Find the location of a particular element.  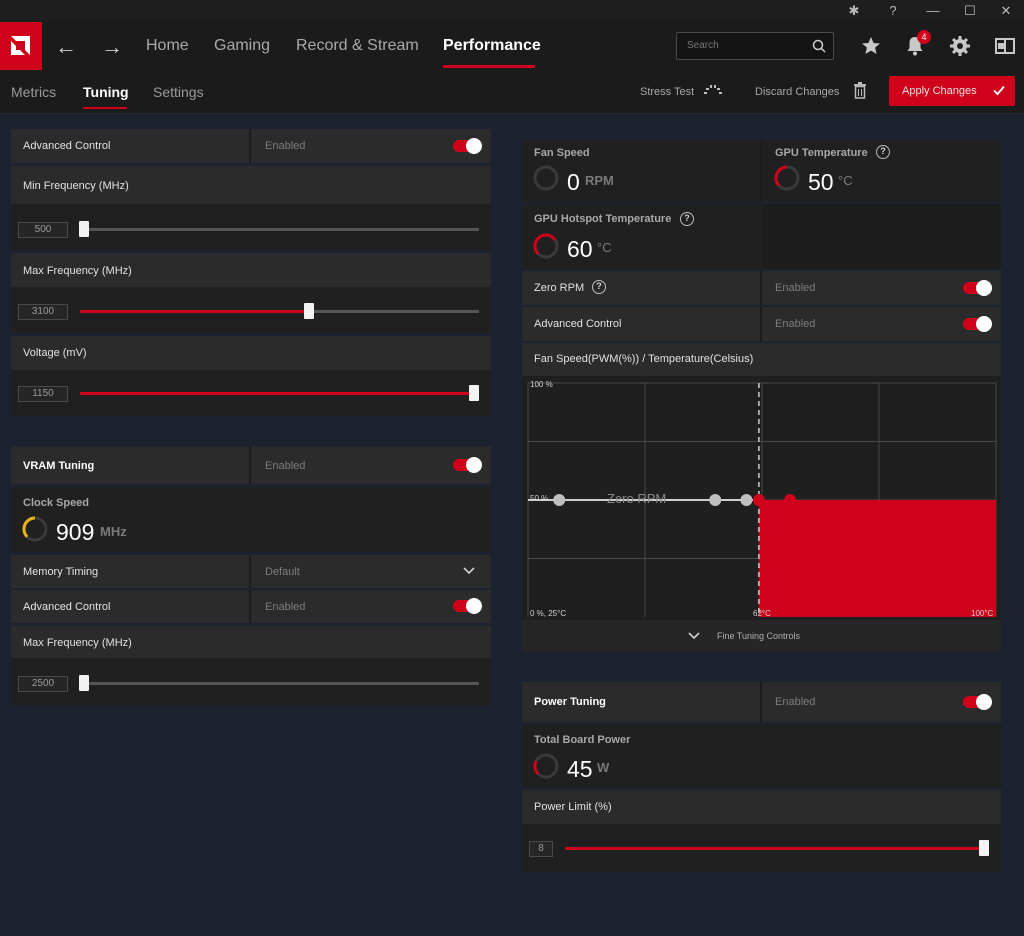

tab-metrics: Metrics is located at coordinates (34, 92).